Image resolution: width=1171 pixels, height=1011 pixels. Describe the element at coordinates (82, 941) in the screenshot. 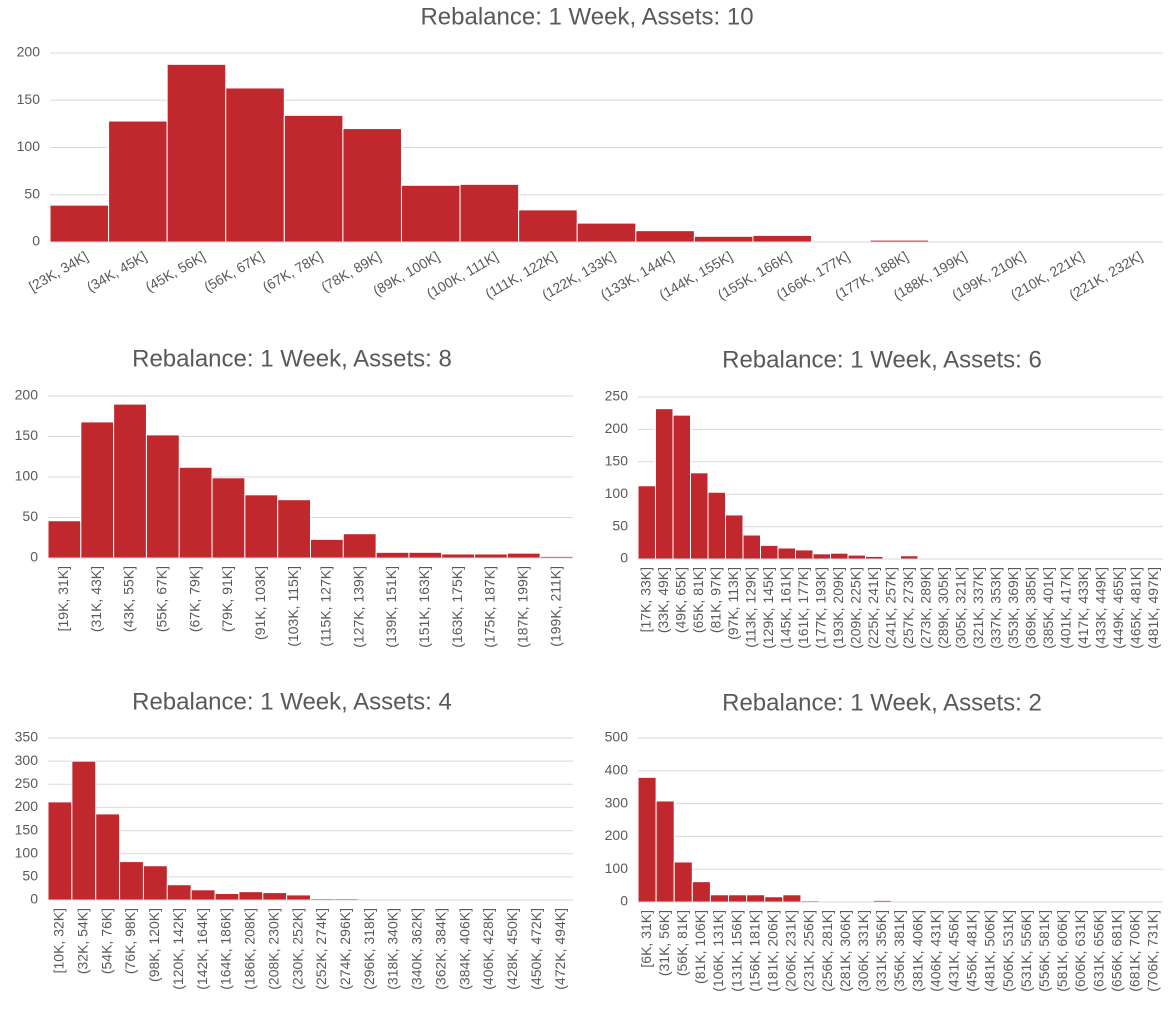

I see `x-tick-label: (32K, 54K]` at that location.